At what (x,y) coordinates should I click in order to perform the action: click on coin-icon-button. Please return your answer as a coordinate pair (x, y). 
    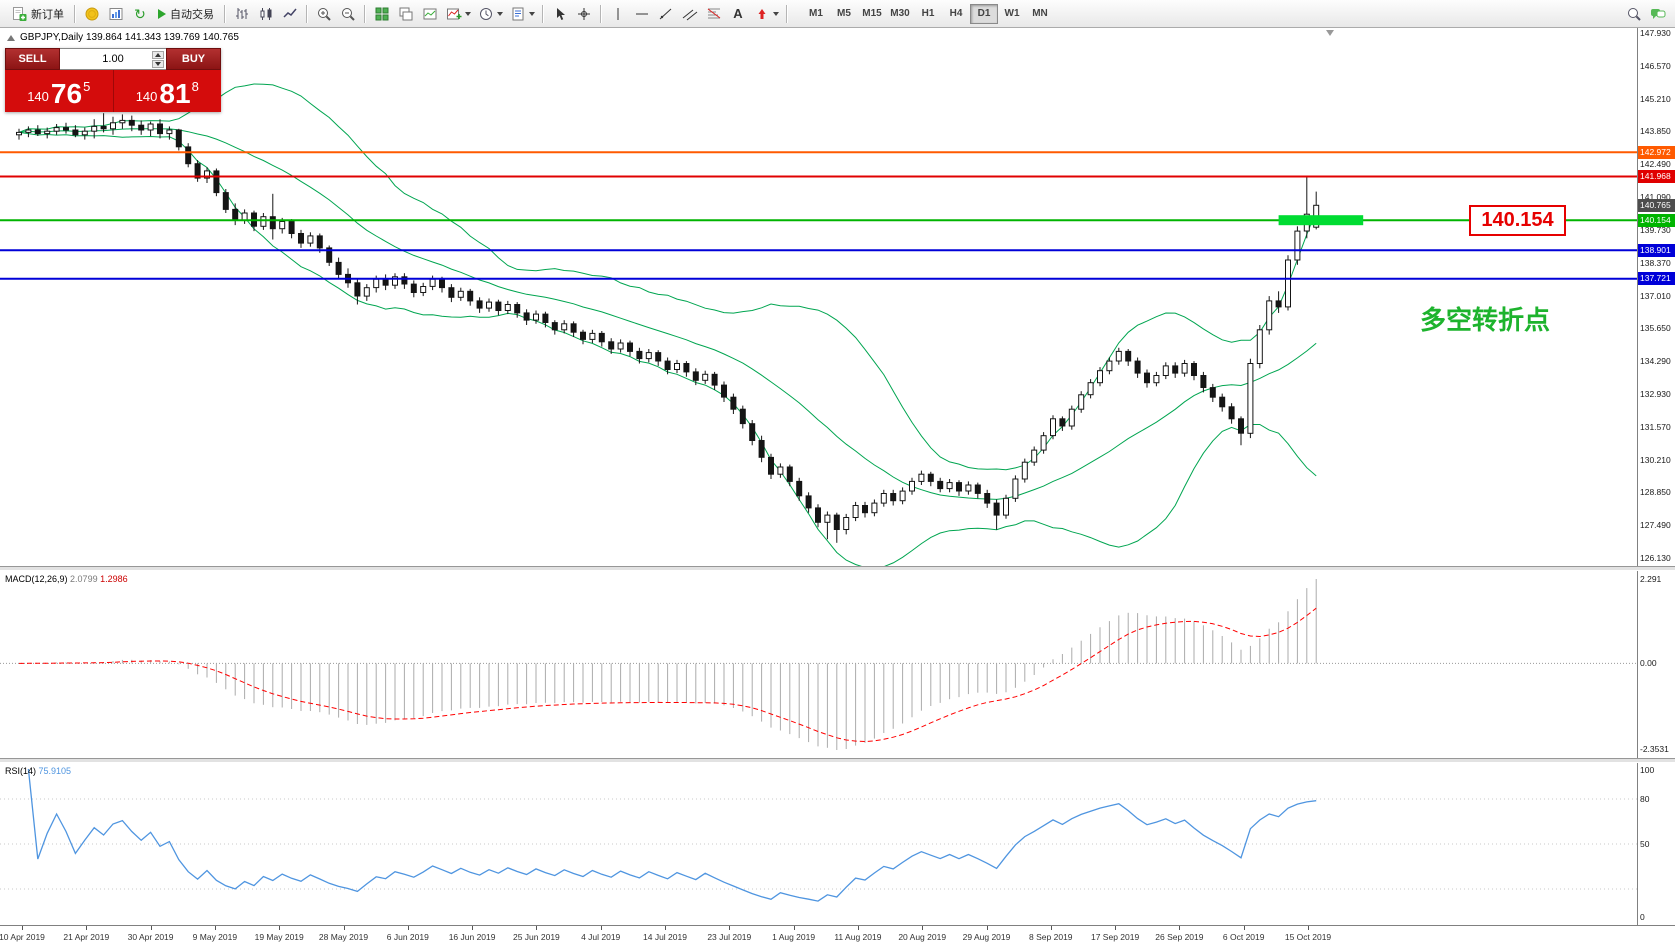
    Looking at the image, I should click on (92, 14).